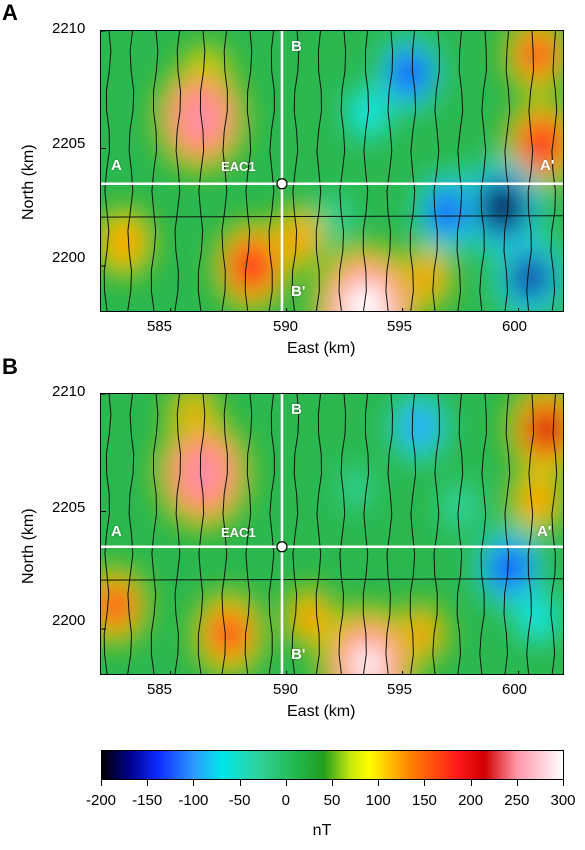  Describe the element at coordinates (285, 800) in the screenshot. I see `colorbar-tick-label: 0` at that location.